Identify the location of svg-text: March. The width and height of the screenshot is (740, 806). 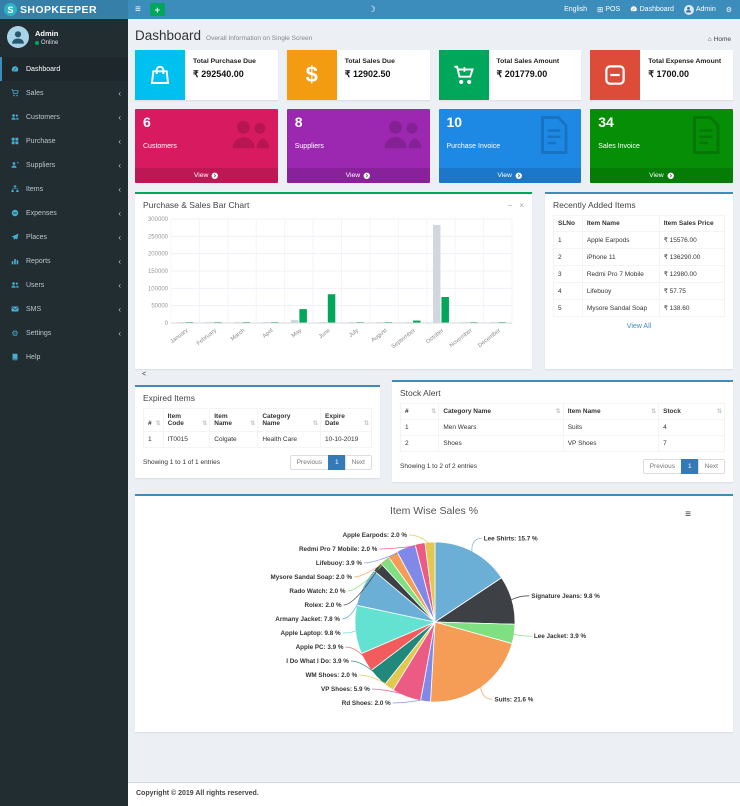
(238, 335).